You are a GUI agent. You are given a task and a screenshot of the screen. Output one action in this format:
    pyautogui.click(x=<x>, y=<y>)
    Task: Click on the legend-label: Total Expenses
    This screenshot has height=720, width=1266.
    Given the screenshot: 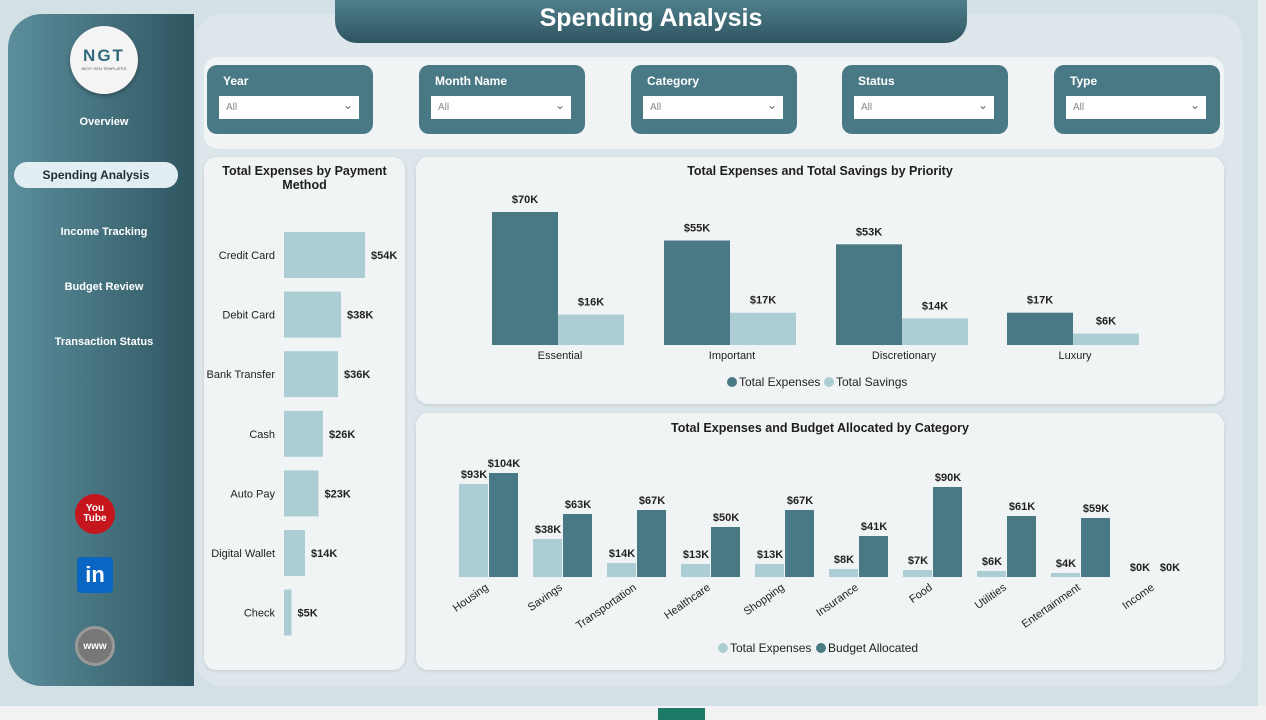 What is the action you would take?
    pyautogui.click(x=770, y=648)
    